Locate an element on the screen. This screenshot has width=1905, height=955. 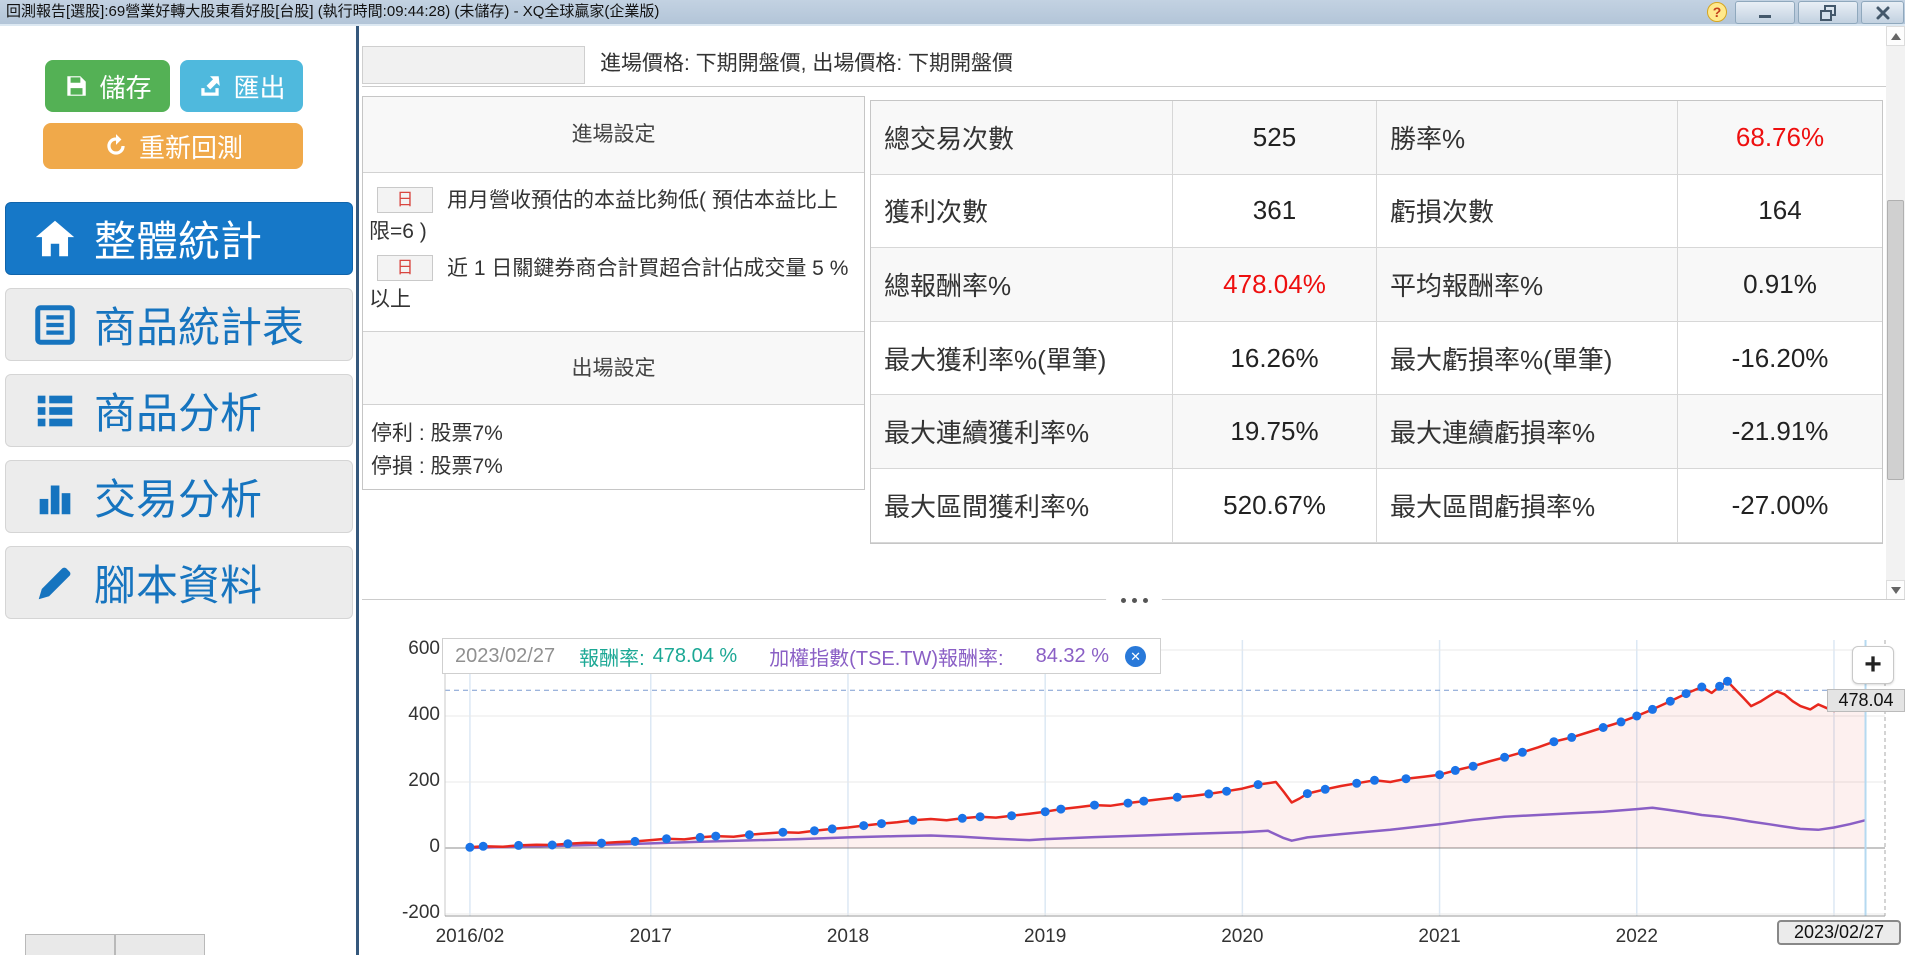
stat-value: 478.04% is located at coordinates (1275, 285).